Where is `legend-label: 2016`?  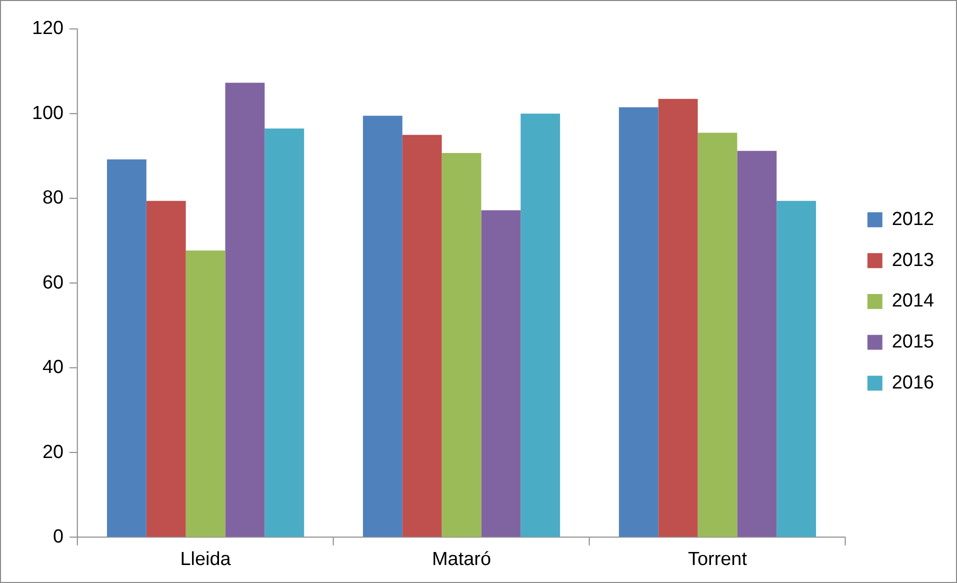
legend-label: 2016 is located at coordinates (913, 383).